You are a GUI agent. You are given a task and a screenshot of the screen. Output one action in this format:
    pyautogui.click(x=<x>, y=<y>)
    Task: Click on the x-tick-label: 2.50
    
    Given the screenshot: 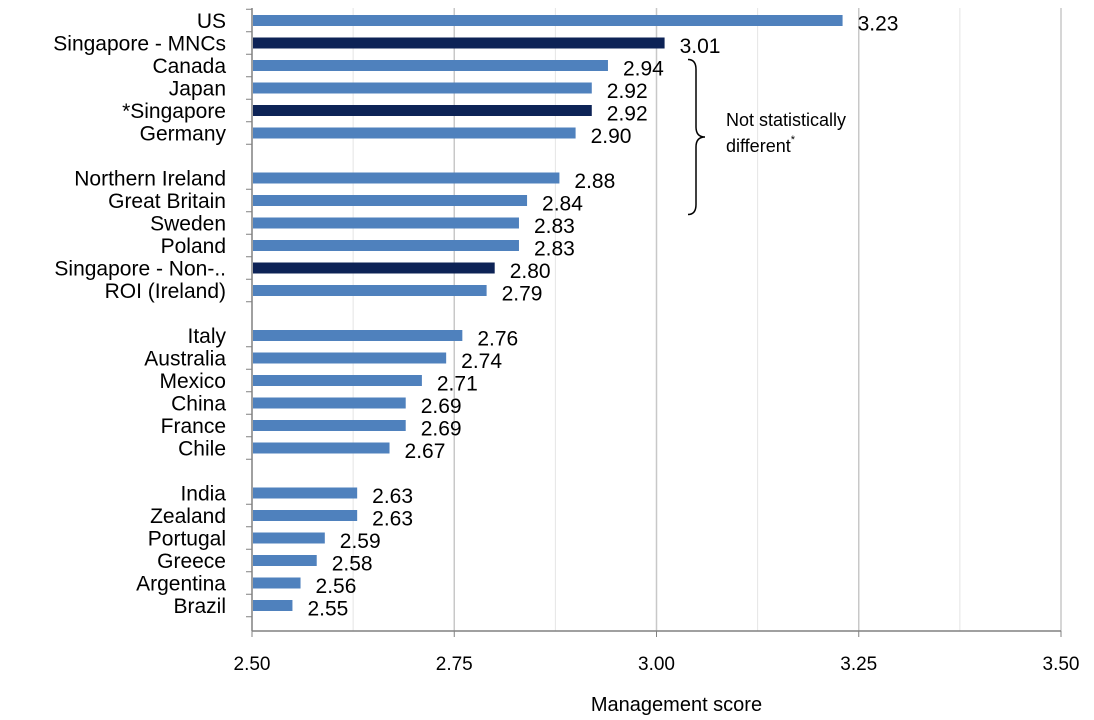 What is the action you would take?
    pyautogui.click(x=252, y=664)
    